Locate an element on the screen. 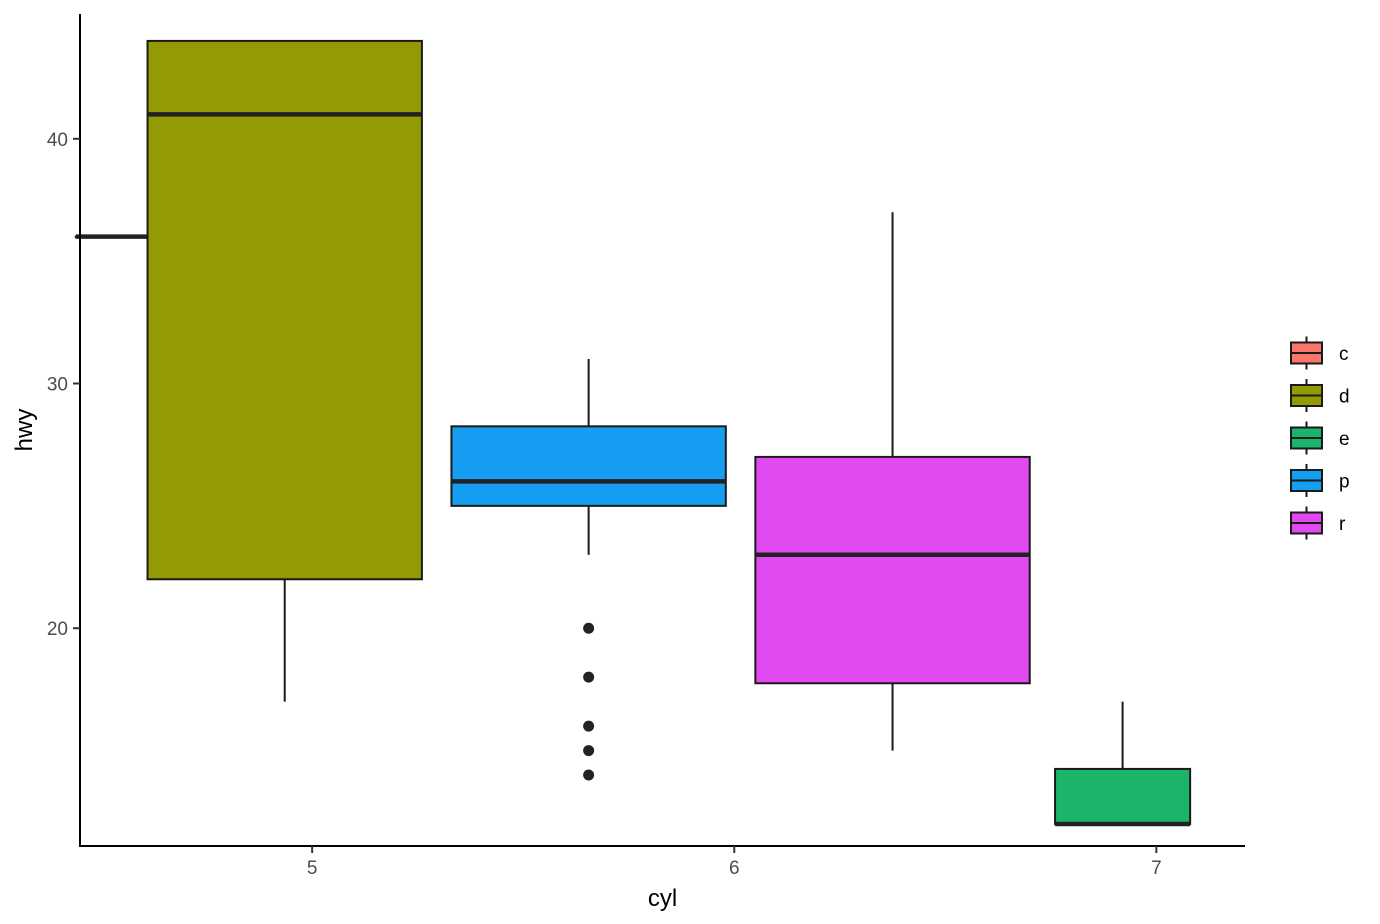 This screenshot has height=924, width=1380. legend-item-r: r is located at coordinates (1318, 523).